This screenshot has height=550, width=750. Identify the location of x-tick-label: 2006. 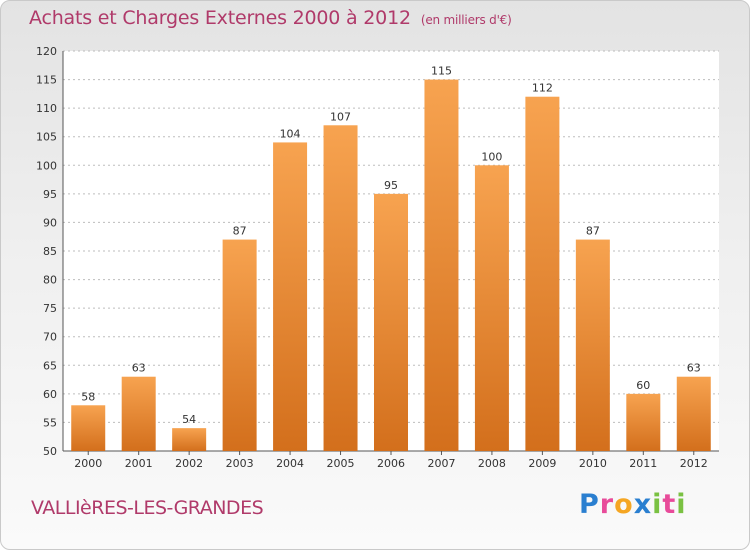
(391, 463).